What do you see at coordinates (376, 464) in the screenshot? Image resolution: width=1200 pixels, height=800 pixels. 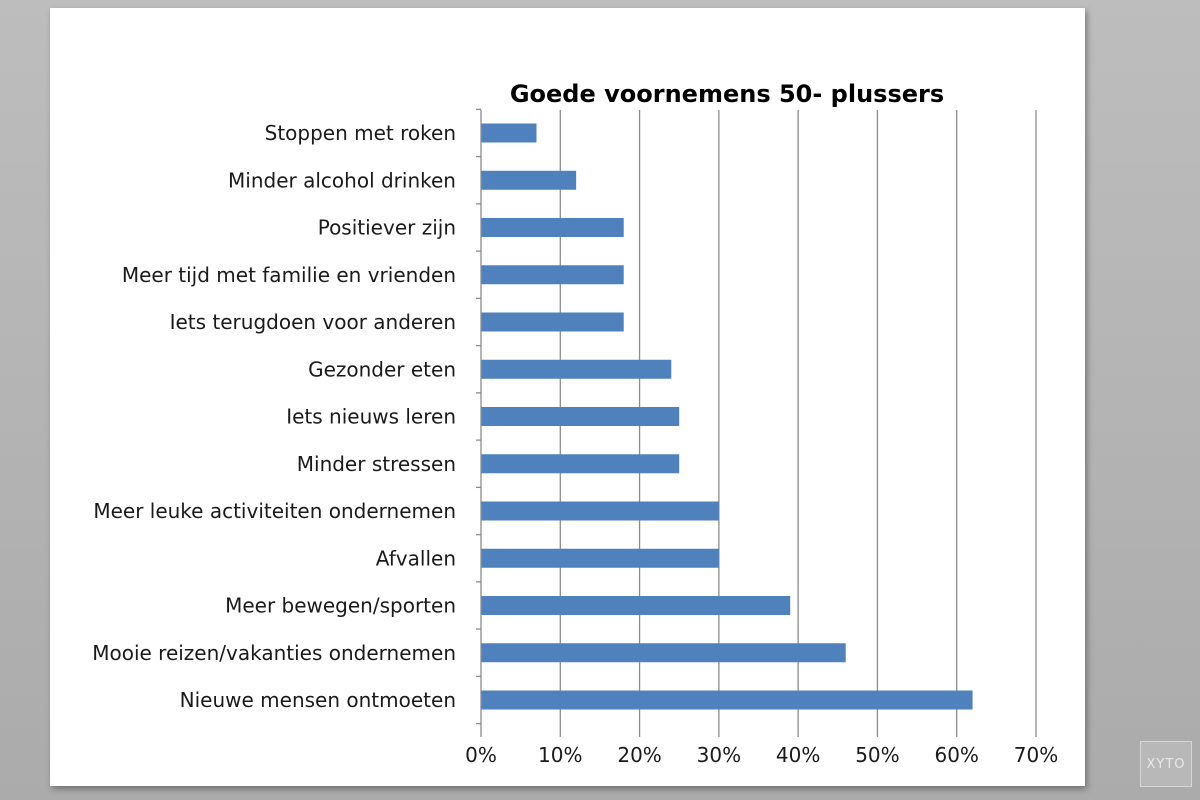 I see `category-label: Minder stressen` at bounding box center [376, 464].